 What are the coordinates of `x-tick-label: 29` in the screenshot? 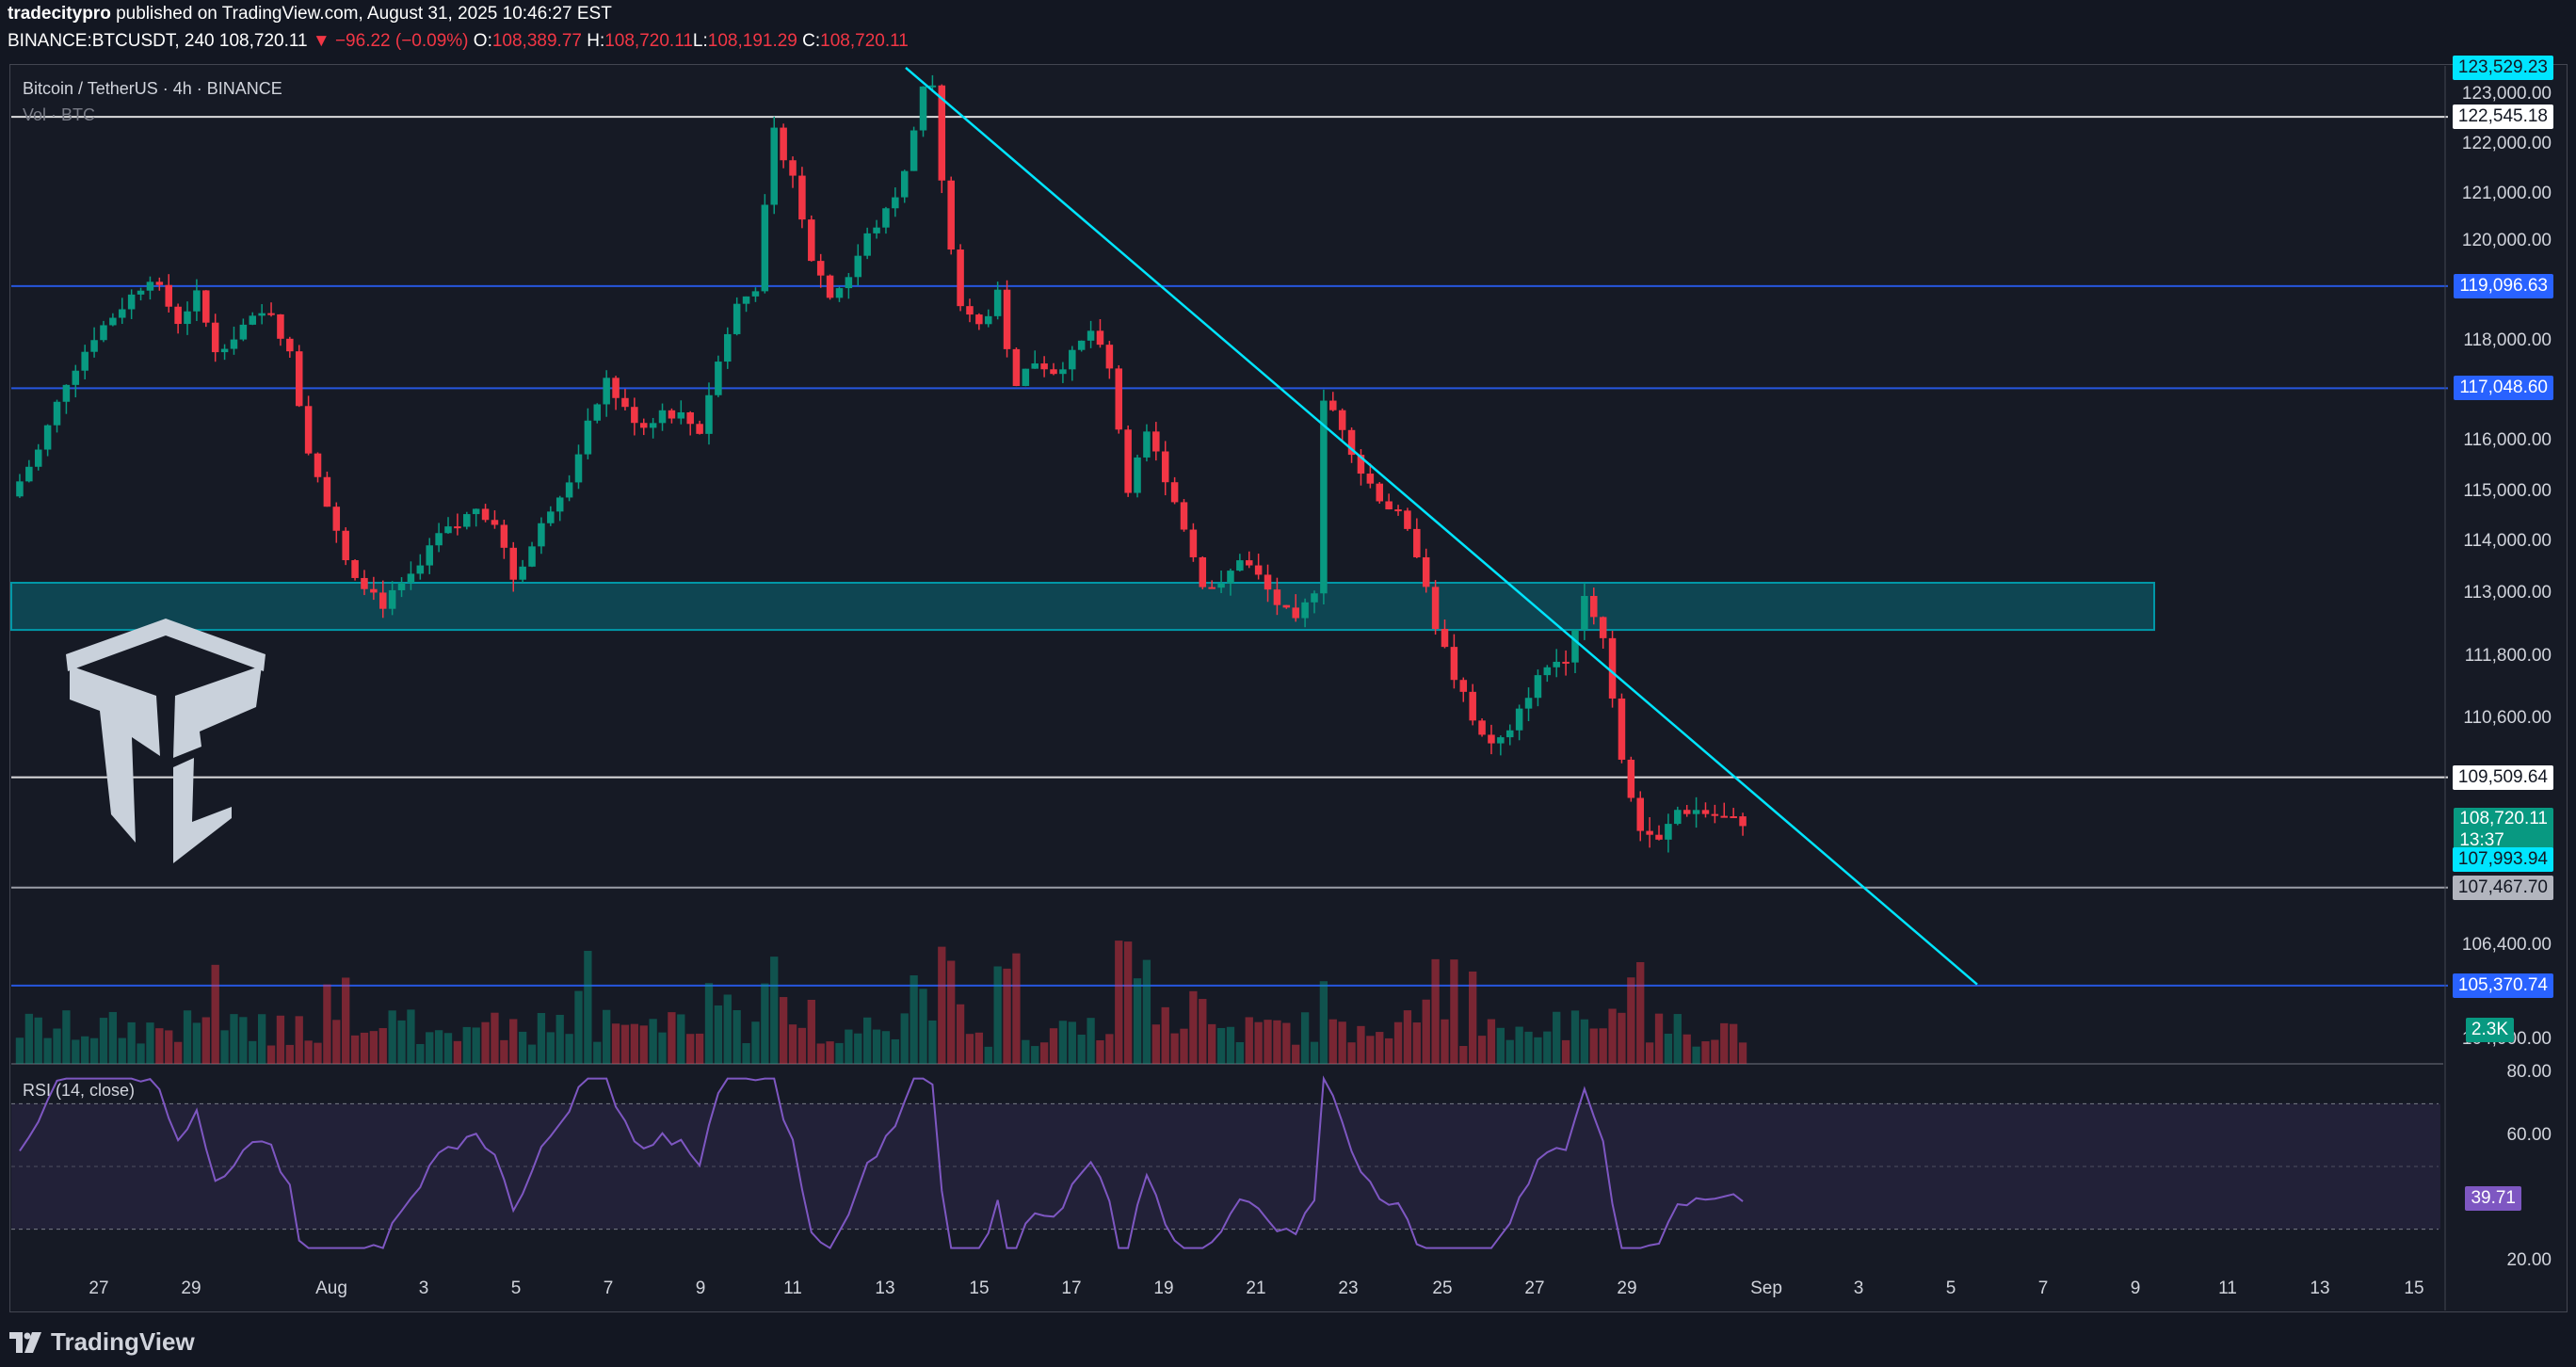 It's located at (191, 1288).